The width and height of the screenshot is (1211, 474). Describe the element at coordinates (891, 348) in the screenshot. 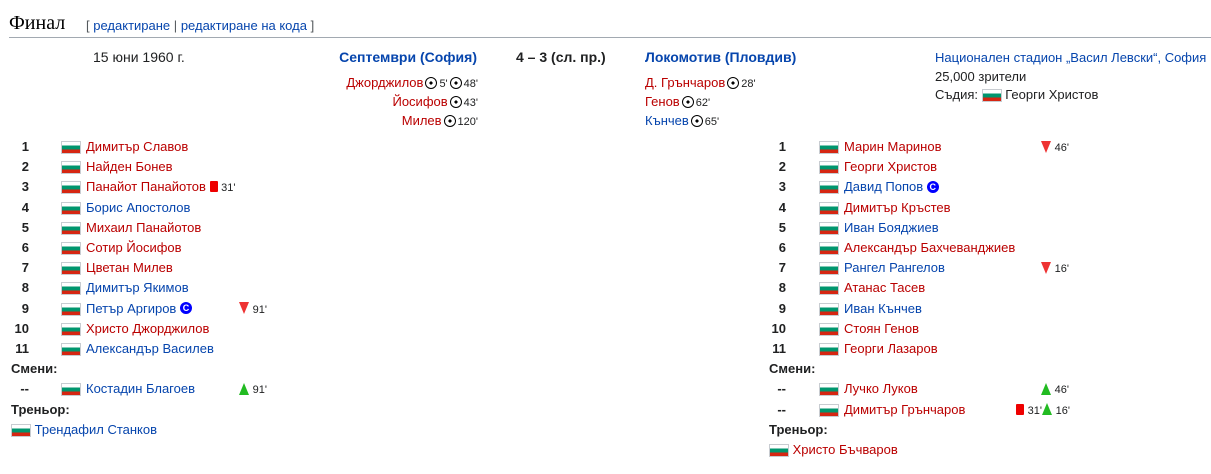

I see `player-link: Георги Лазаров` at that location.